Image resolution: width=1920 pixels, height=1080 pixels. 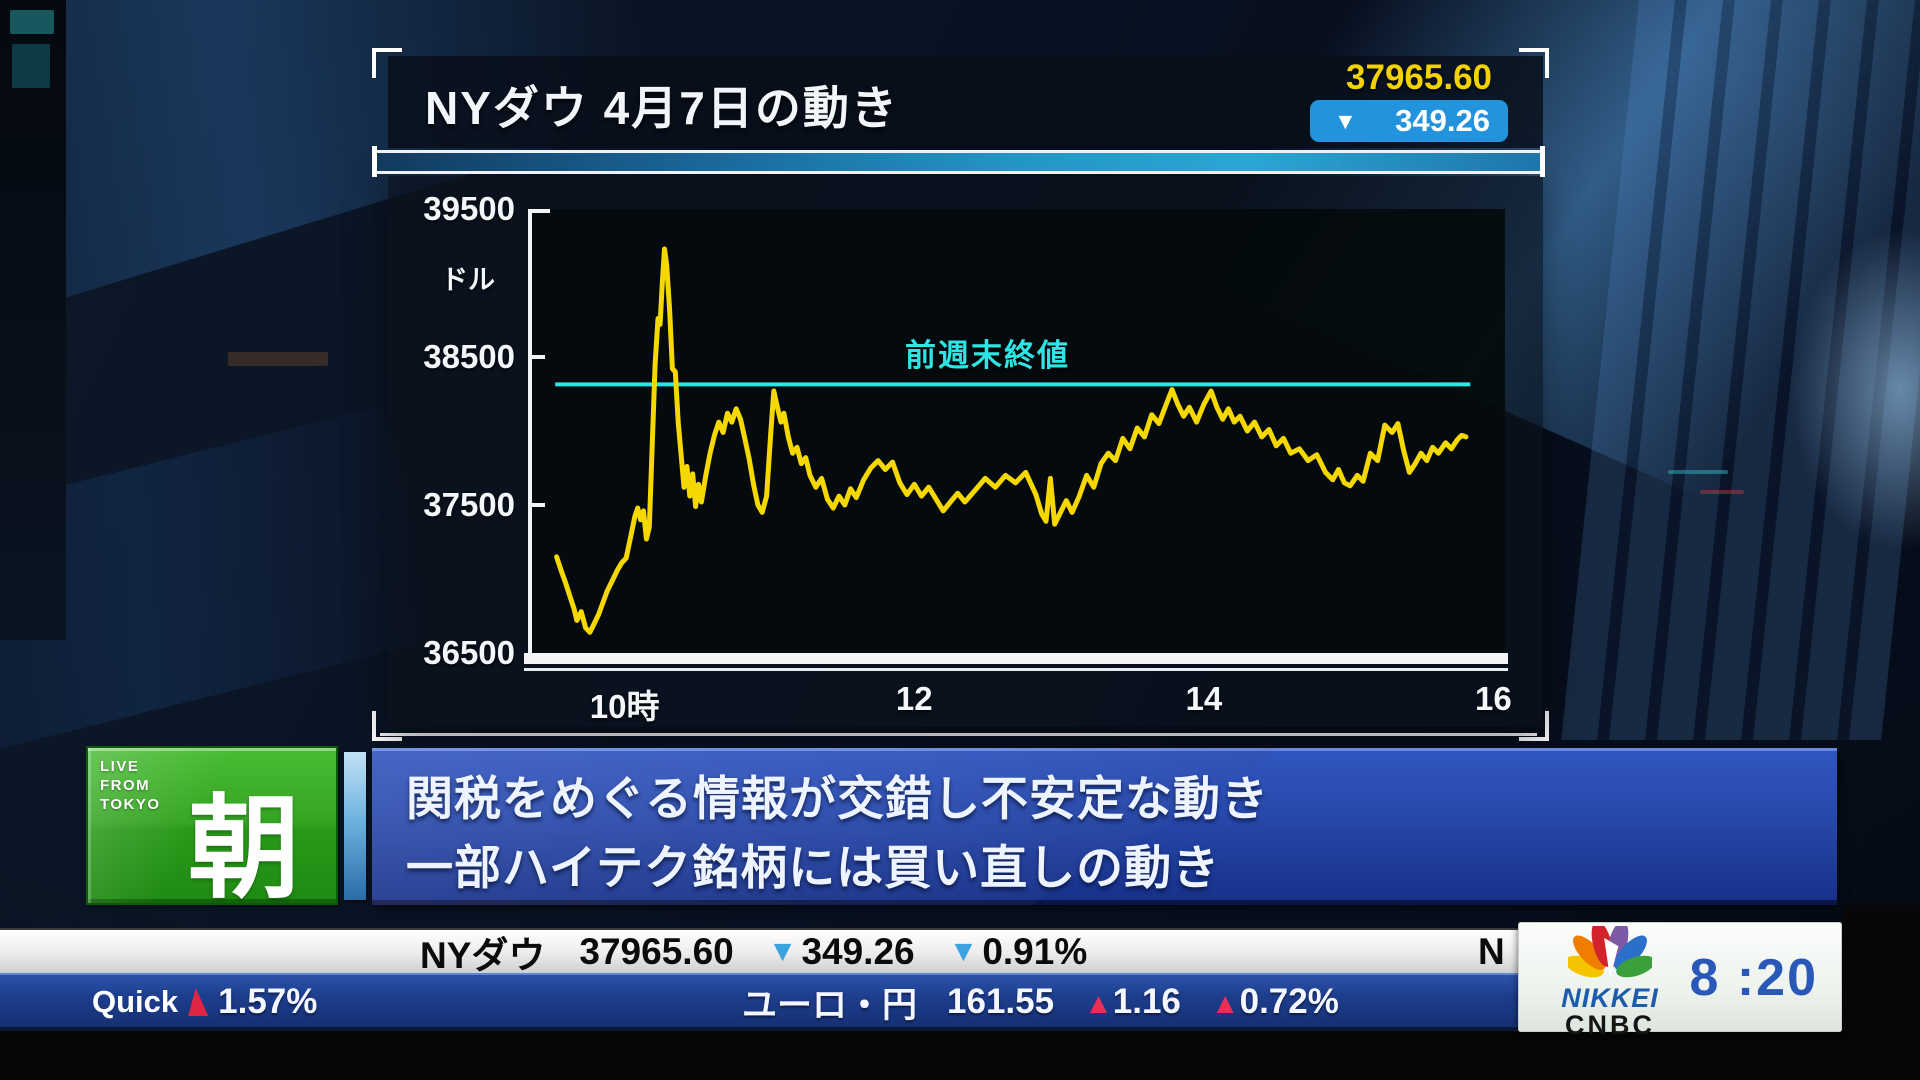 I want to click on quick-logo: Quick, so click(x=135, y=1001).